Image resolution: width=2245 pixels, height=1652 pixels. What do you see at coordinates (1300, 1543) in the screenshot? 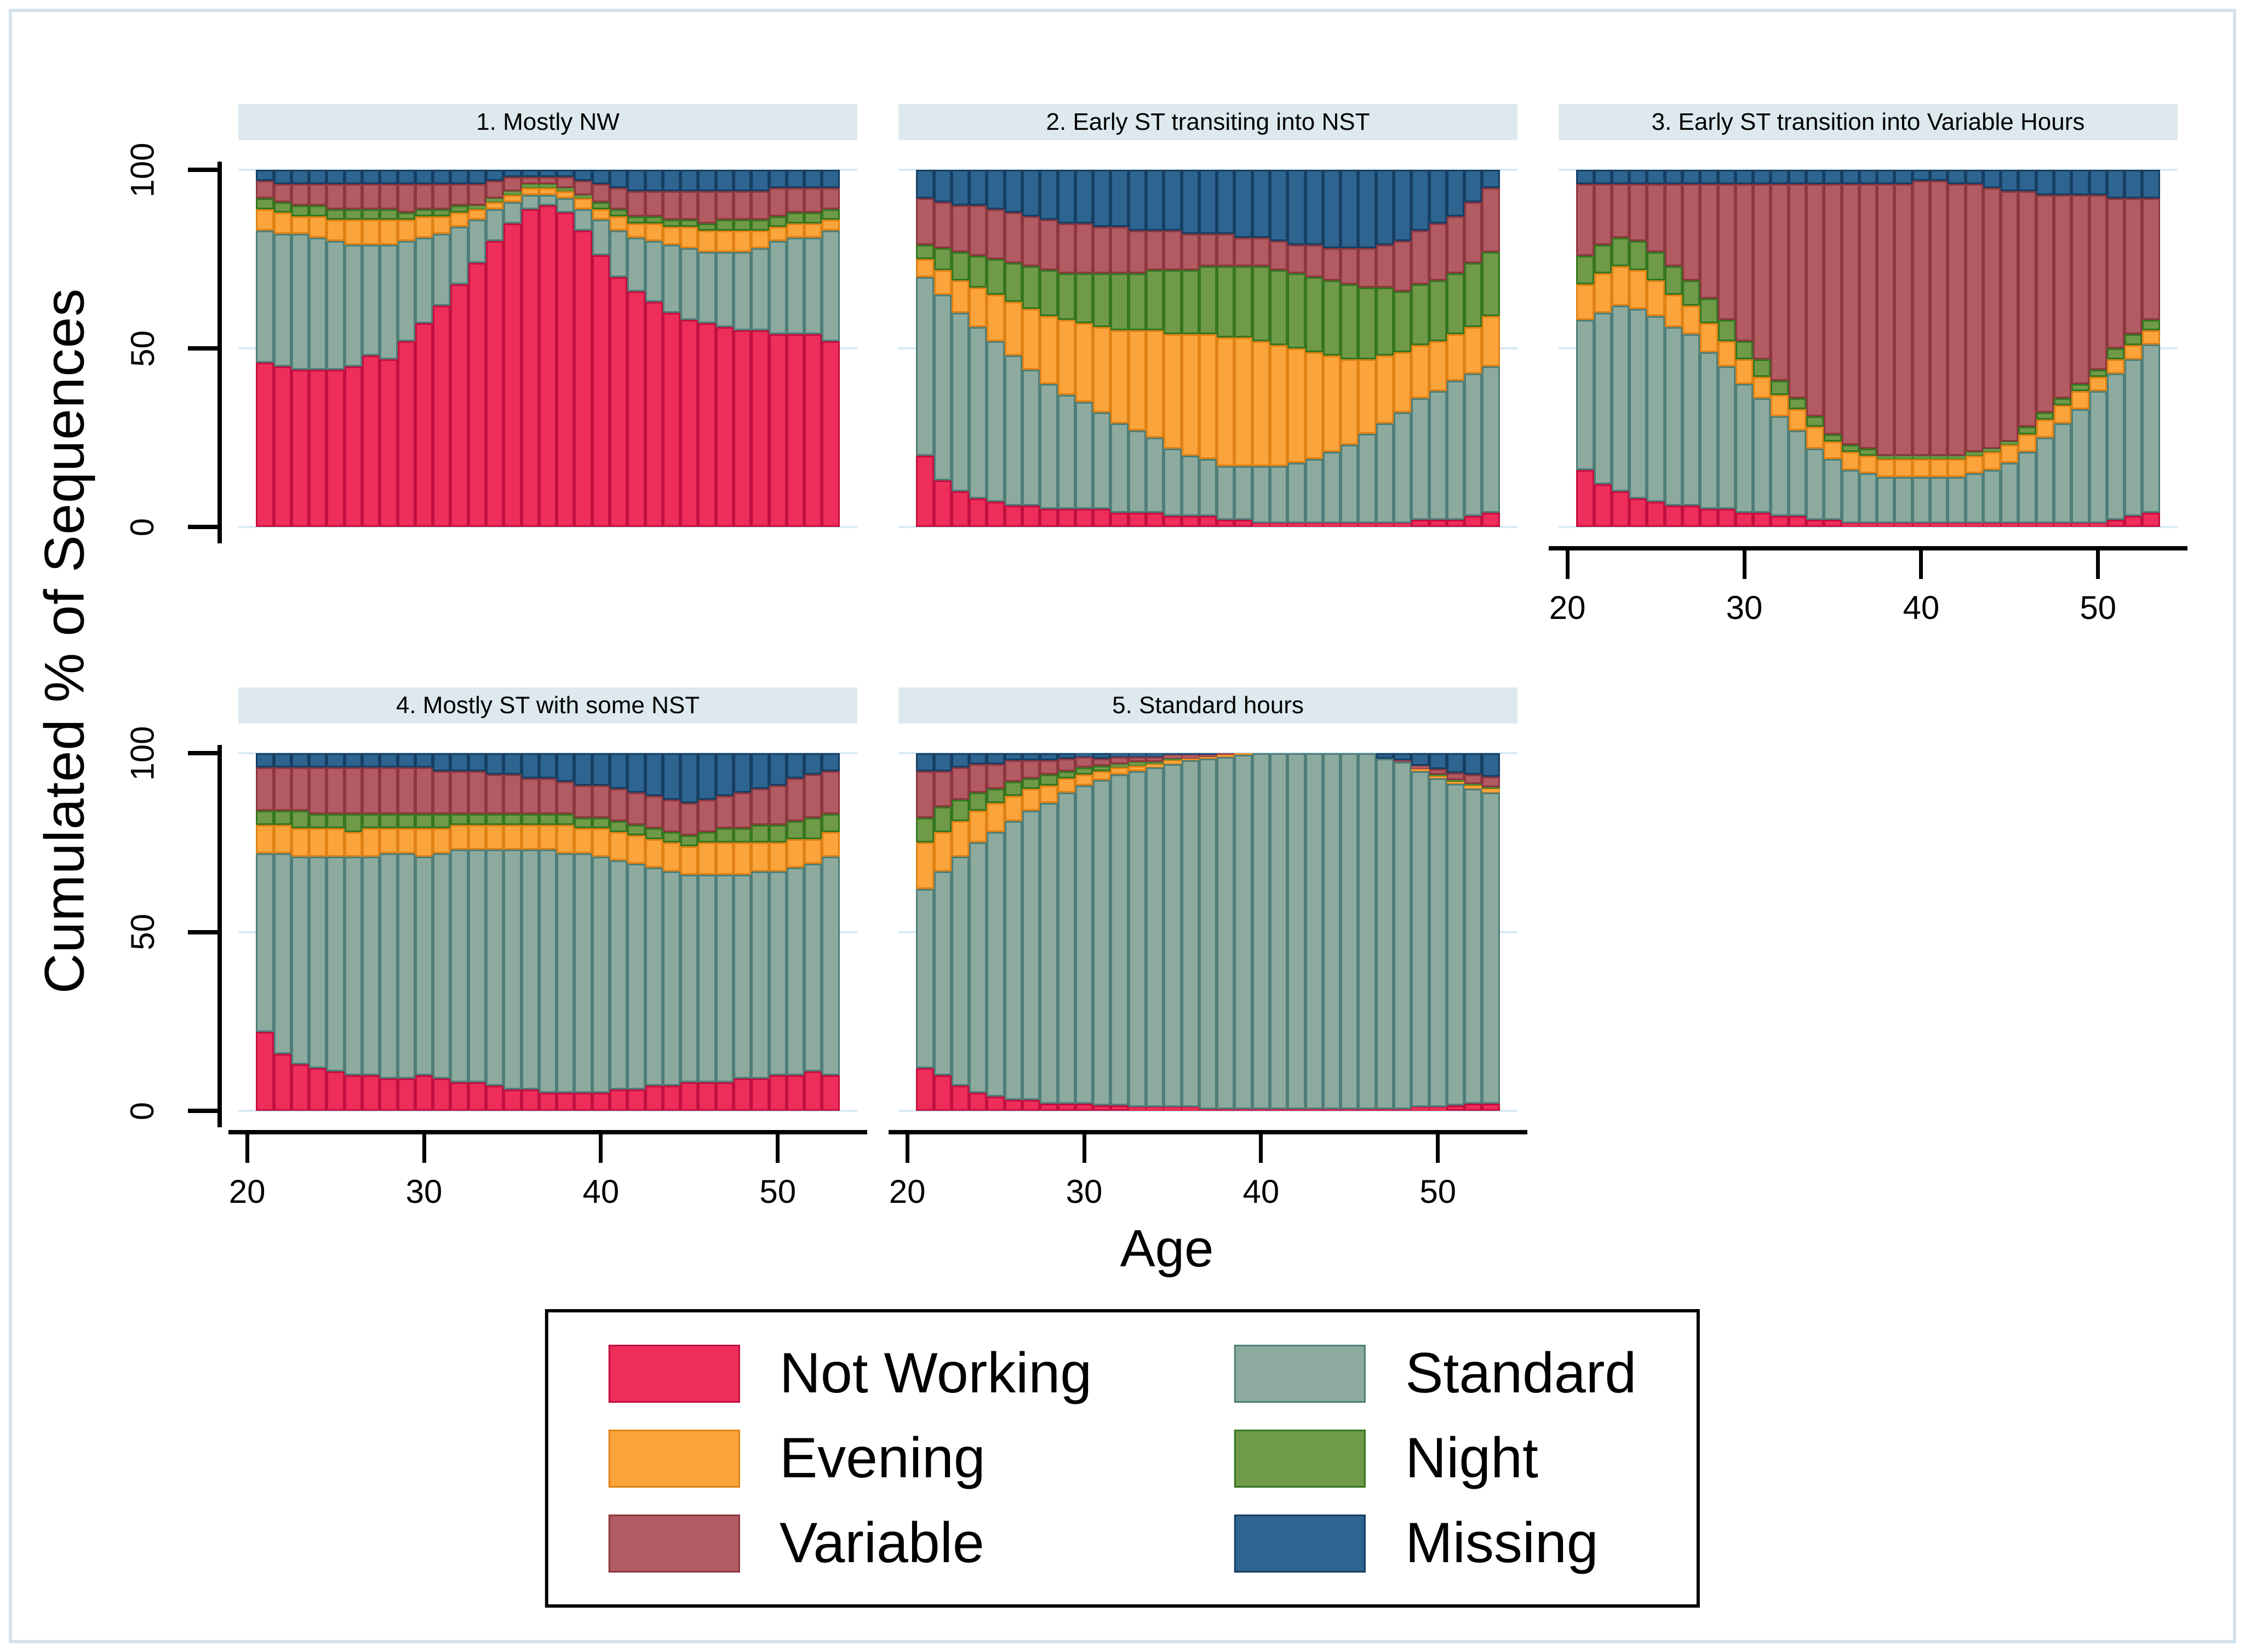
I see `legend-swatch-missing` at bounding box center [1300, 1543].